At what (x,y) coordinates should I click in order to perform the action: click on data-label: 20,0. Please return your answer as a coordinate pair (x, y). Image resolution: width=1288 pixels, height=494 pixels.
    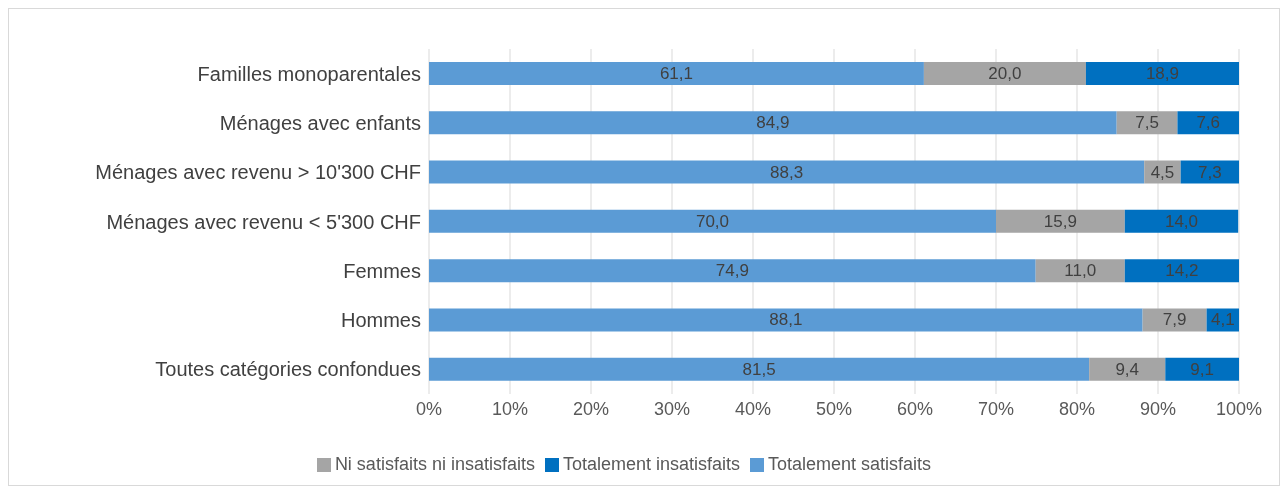
    Looking at the image, I should click on (1005, 73).